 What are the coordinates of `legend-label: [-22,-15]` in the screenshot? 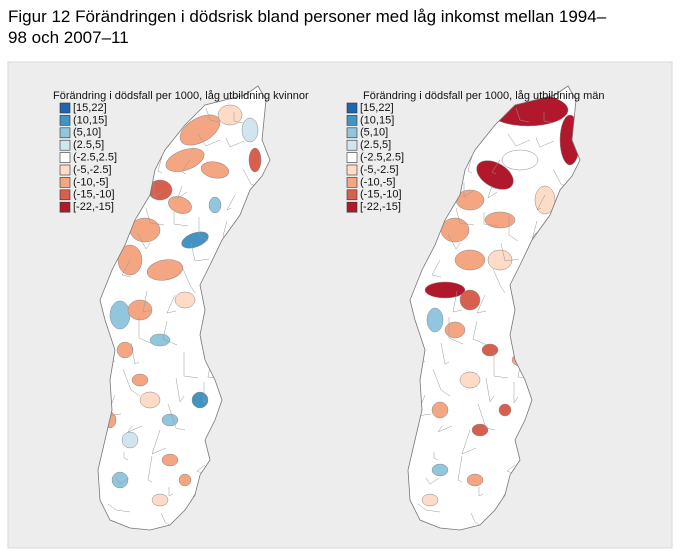 It's located at (93, 207).